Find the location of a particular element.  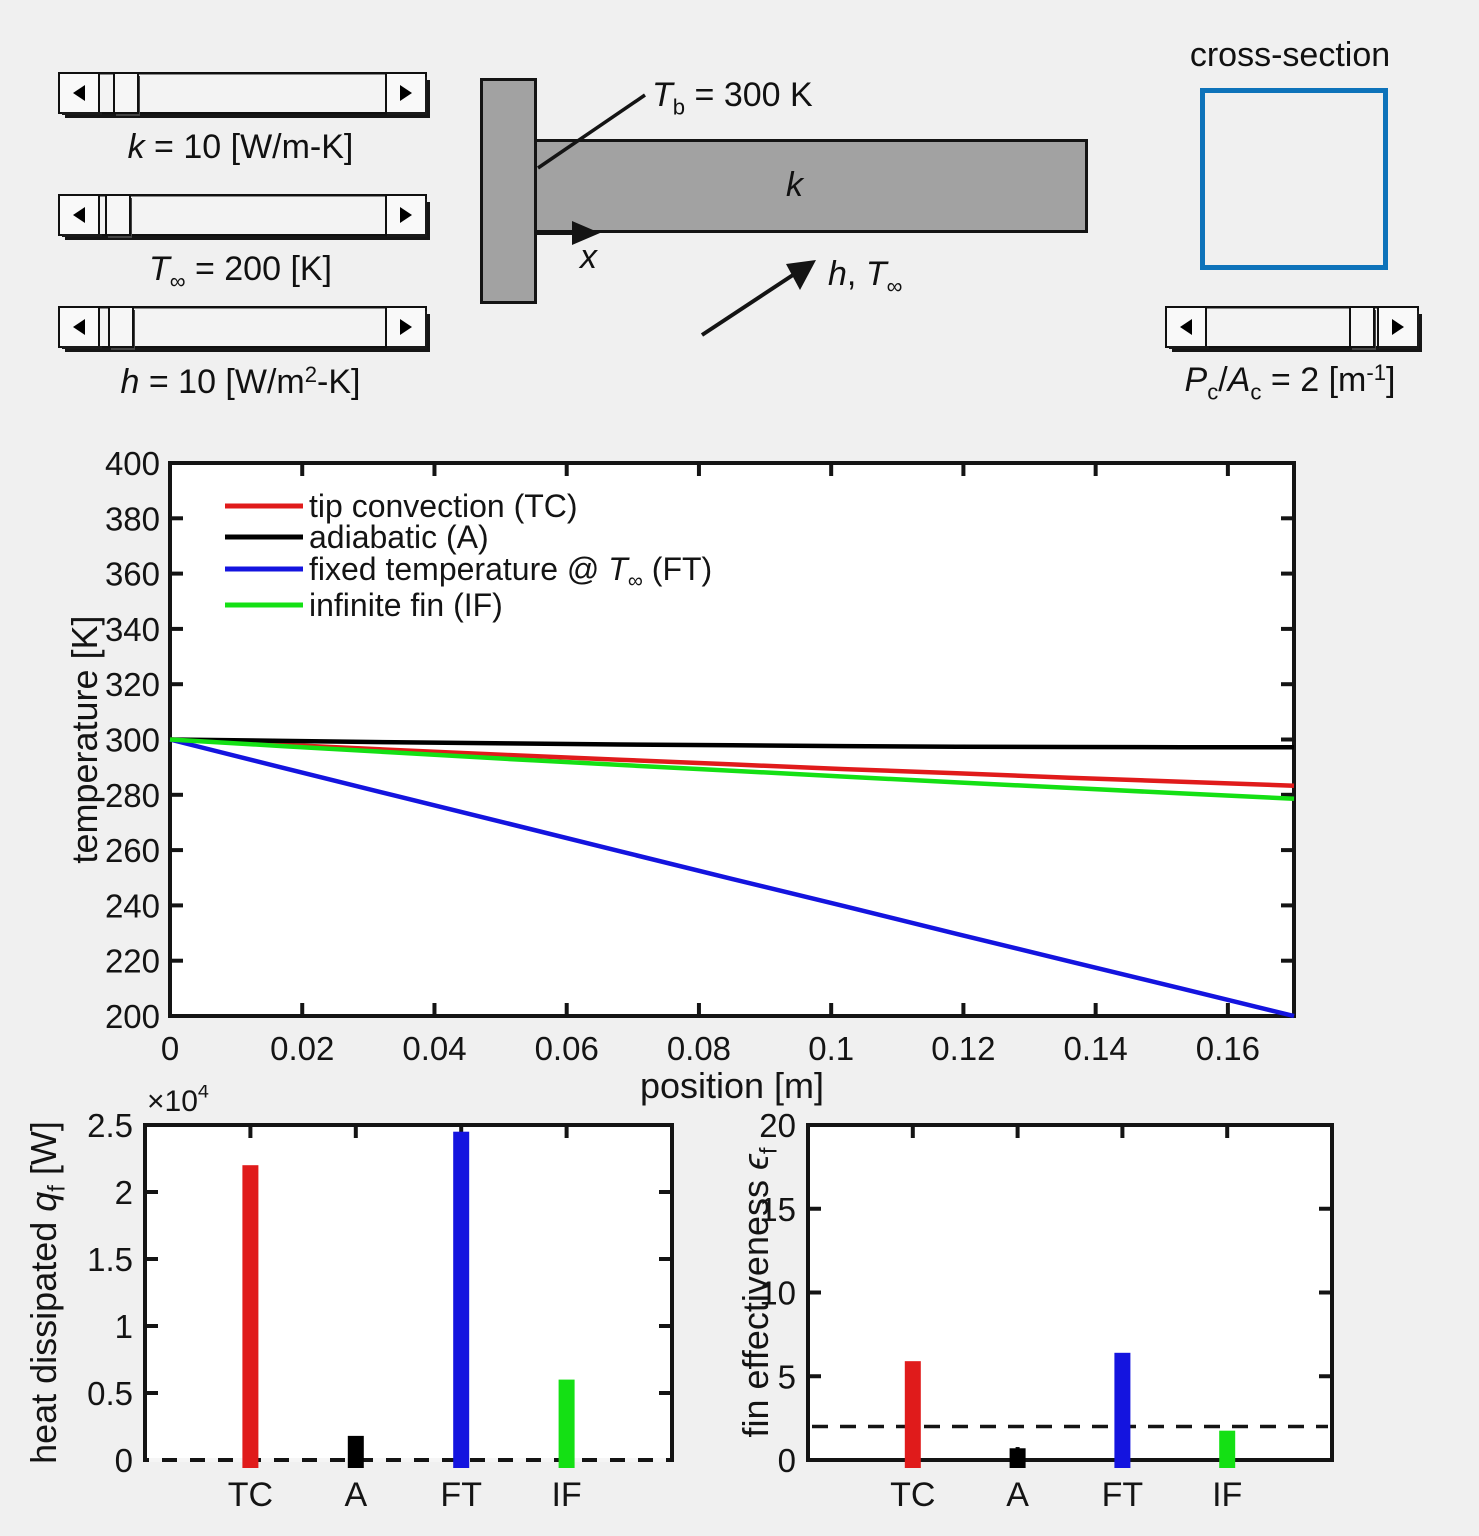

y-tick-label: 300 is located at coordinates (132, 740).